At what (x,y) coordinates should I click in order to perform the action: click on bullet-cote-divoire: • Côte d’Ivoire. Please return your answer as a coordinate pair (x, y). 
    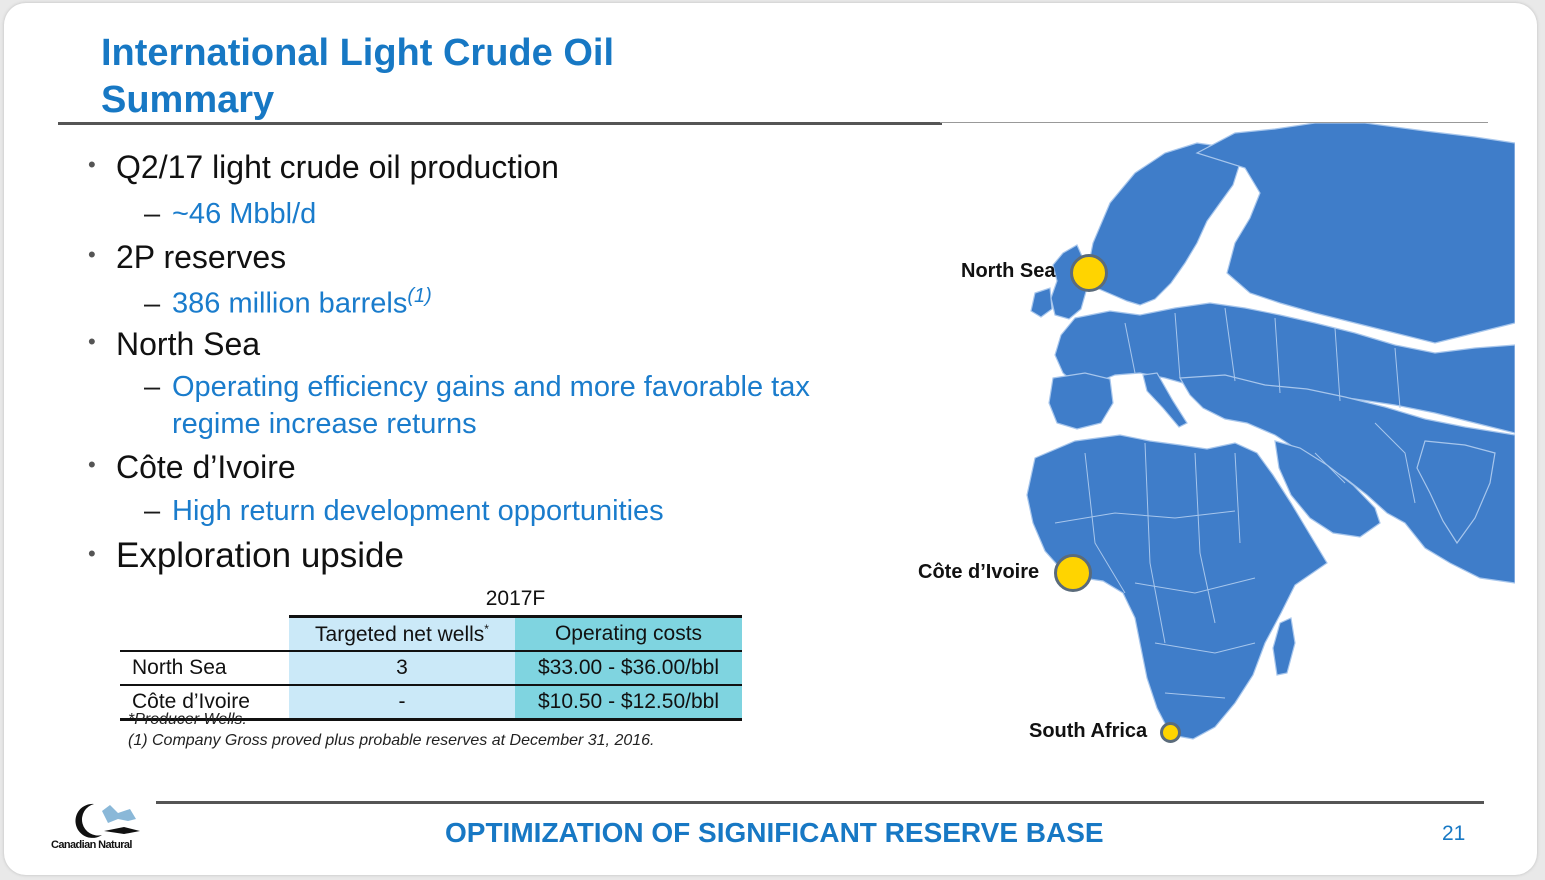
    Looking at the image, I should click on (192, 467).